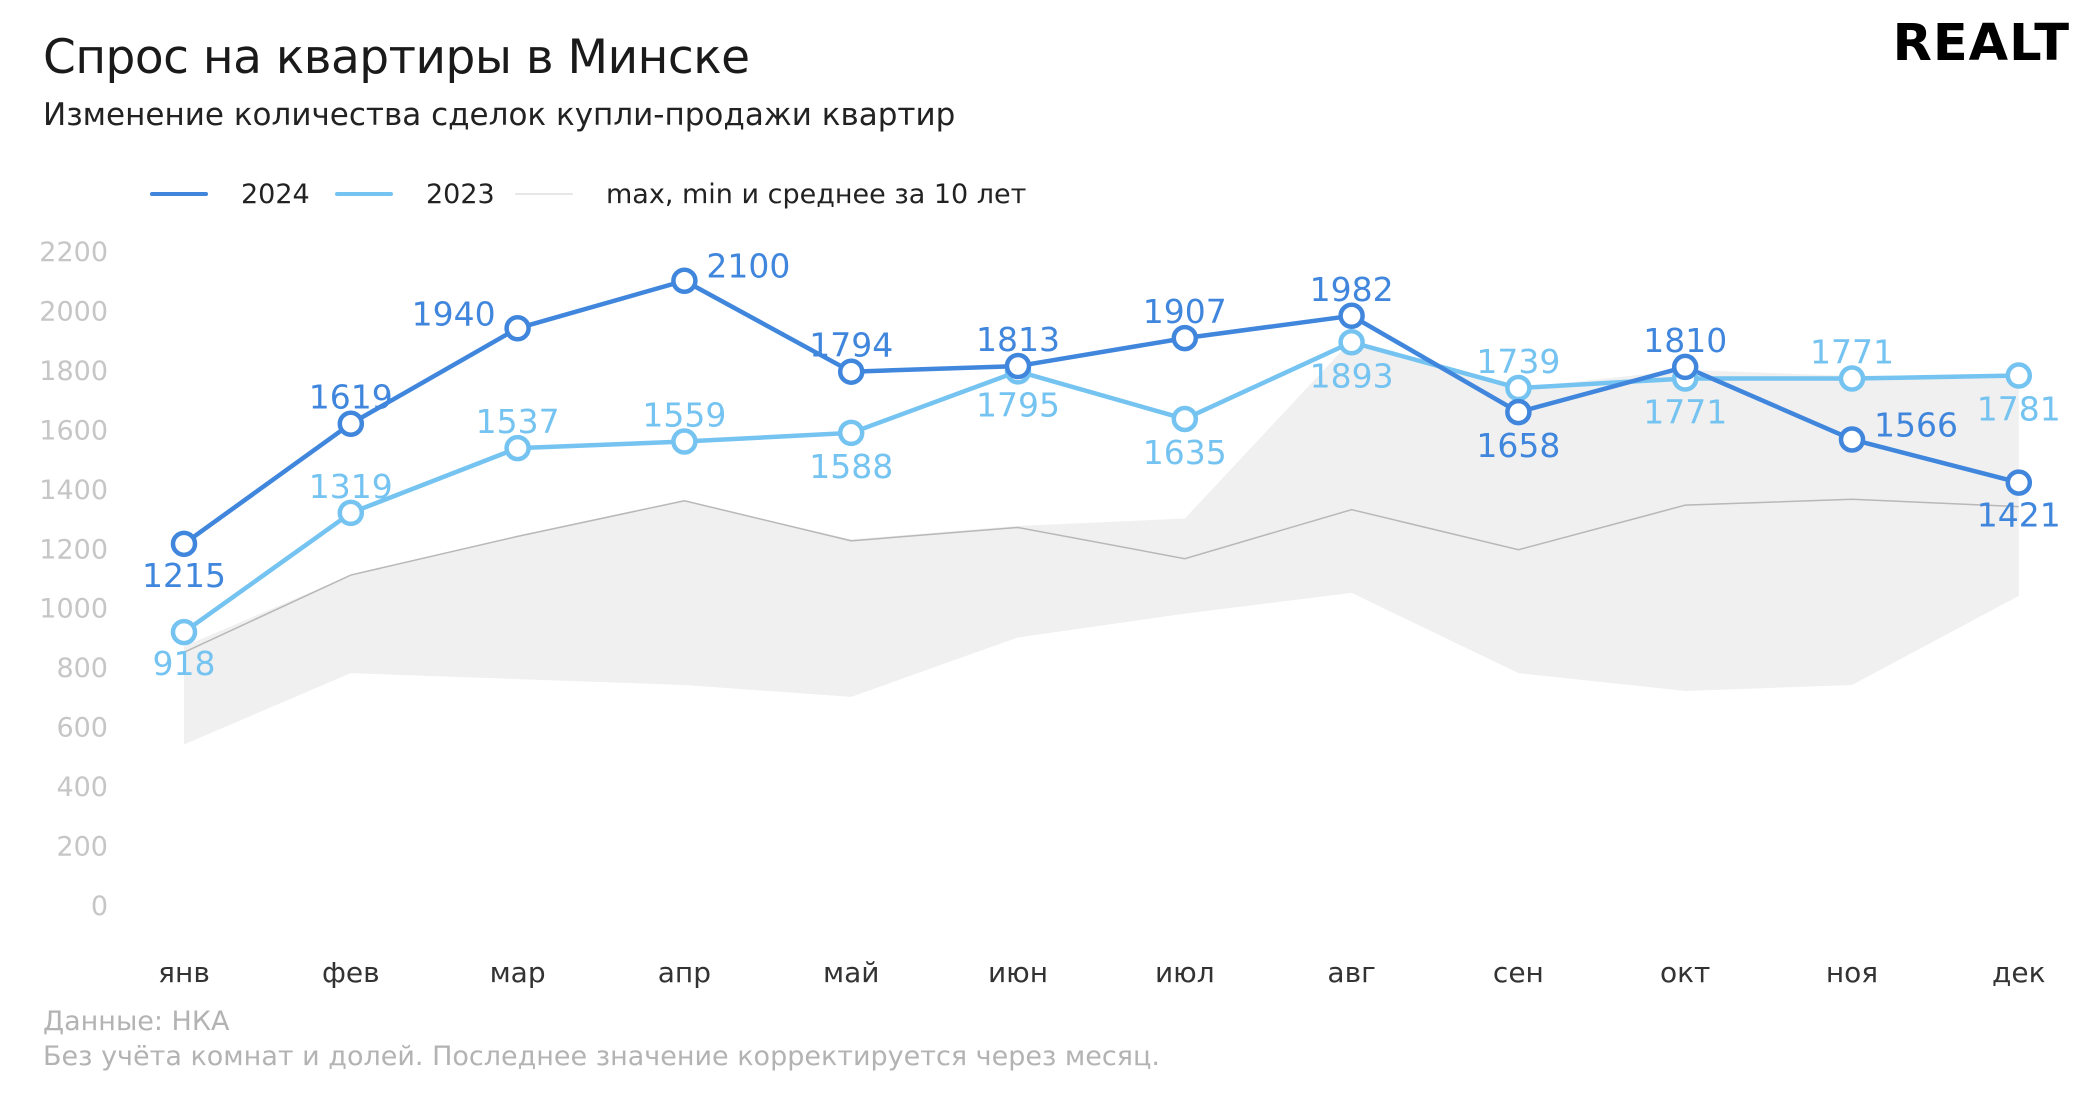 The width and height of the screenshot is (2100, 1110). What do you see at coordinates (82, 787) in the screenshot?
I see `y-tick-label: 400` at bounding box center [82, 787].